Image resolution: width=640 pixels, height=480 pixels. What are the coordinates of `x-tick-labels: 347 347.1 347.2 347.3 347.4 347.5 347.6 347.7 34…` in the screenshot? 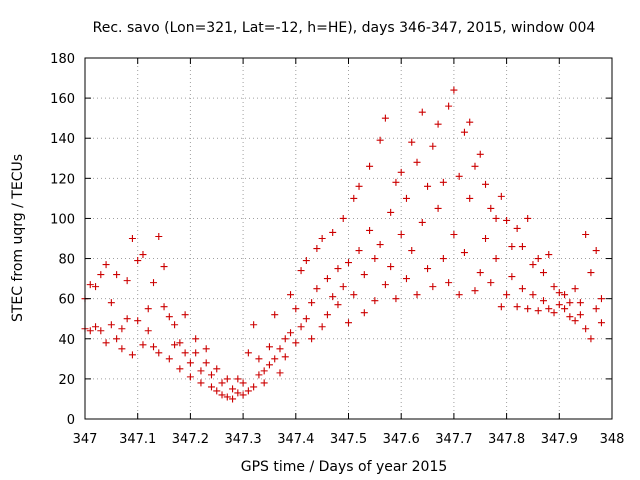 It's located at (349, 439).